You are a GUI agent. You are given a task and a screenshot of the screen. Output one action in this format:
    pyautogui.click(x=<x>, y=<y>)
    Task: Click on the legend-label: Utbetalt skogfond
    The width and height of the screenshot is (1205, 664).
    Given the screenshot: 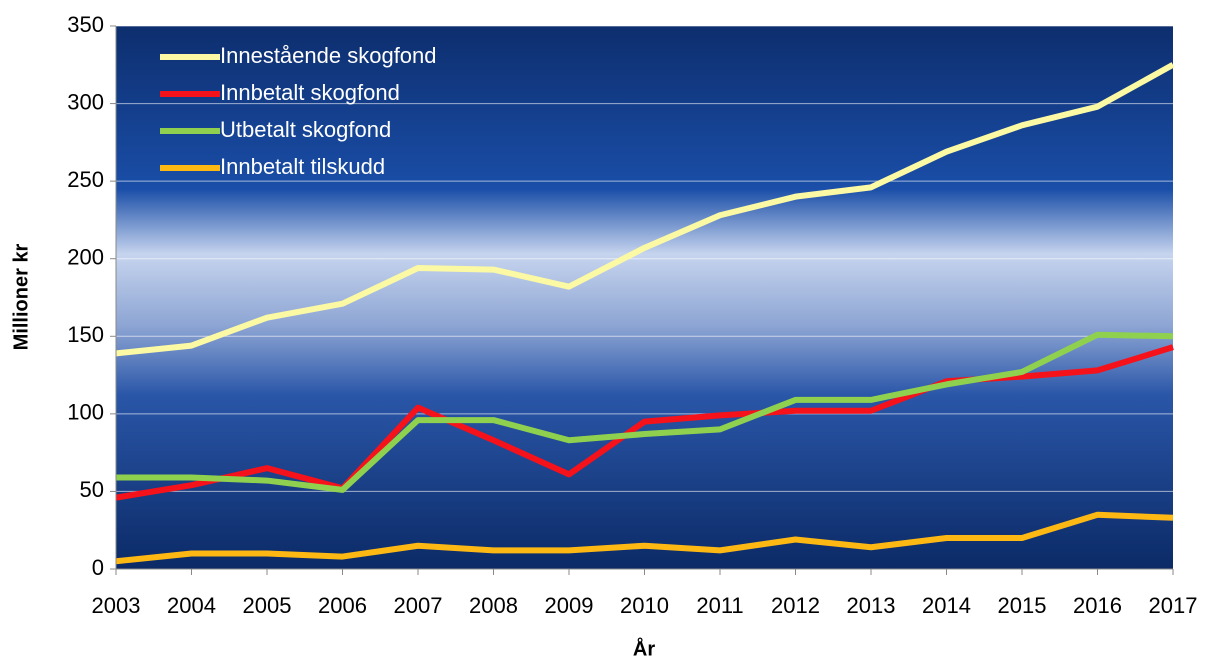 What is the action you would take?
    pyautogui.click(x=305, y=129)
    